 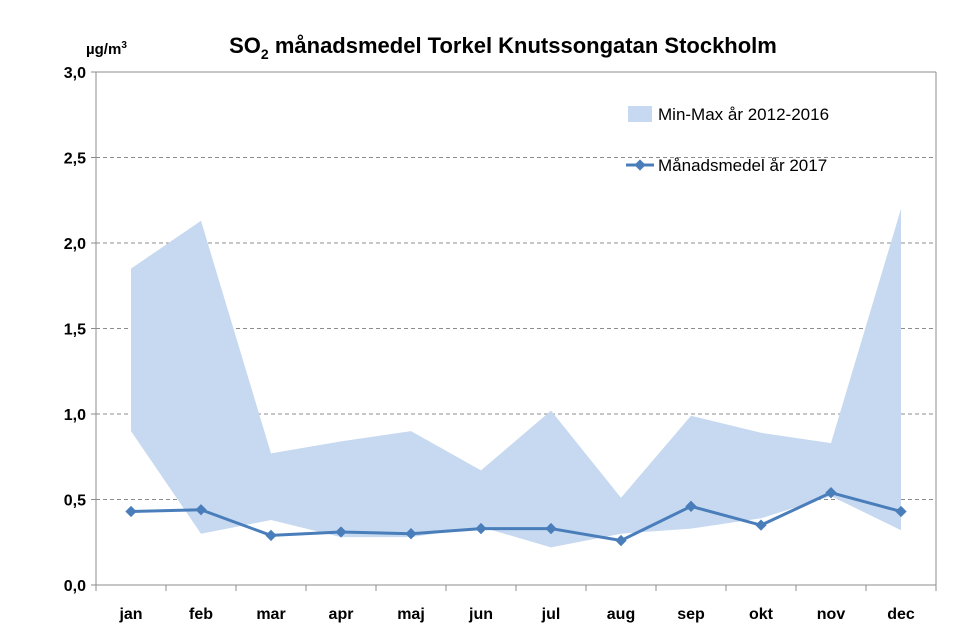 What do you see at coordinates (75, 586) in the screenshot?
I see `y-tick-label: 0,0` at bounding box center [75, 586].